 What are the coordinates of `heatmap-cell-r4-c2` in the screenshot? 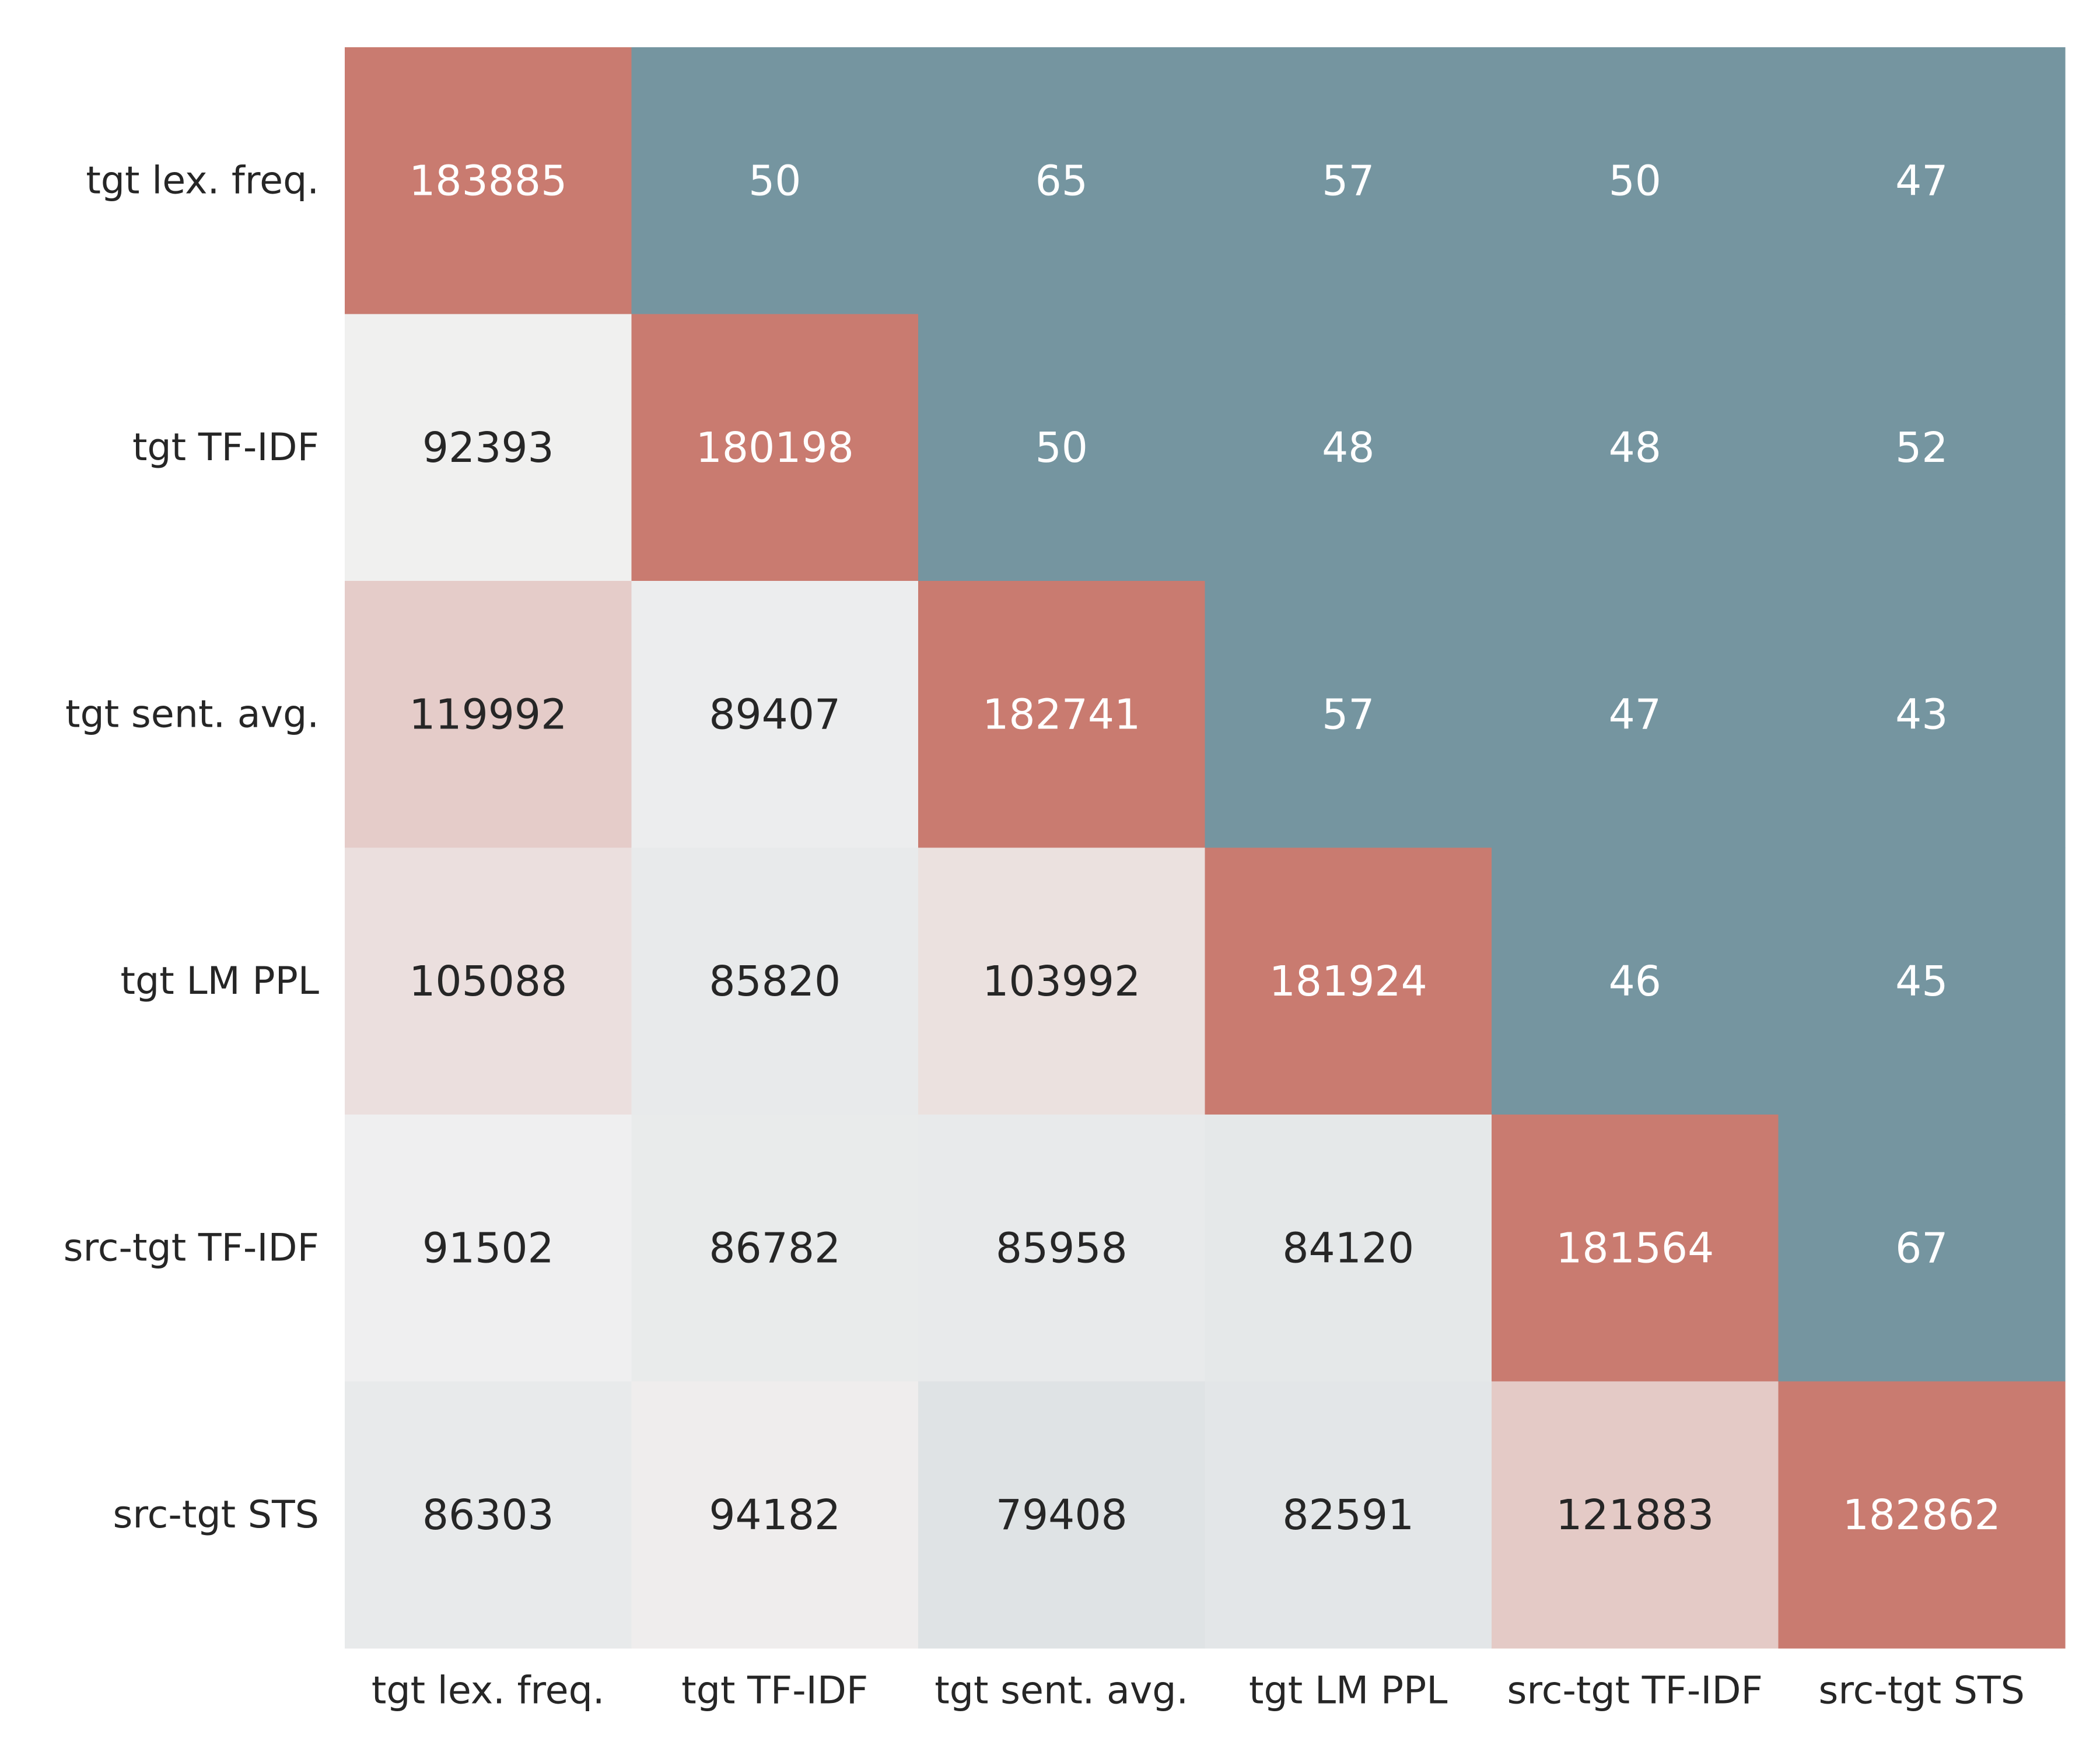 It's located at (1062, 1248).